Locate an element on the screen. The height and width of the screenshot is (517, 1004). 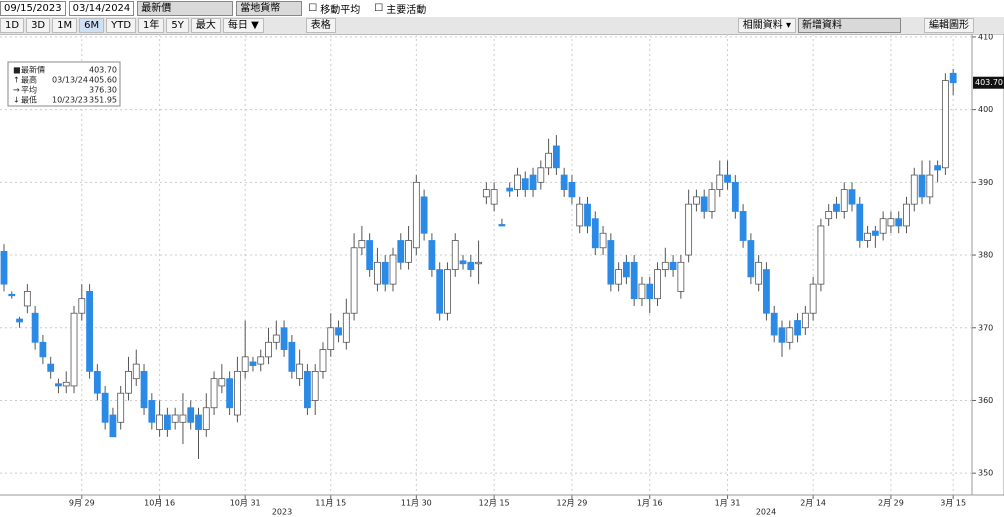
start-date: 09/15/2023 is located at coordinates (33, 8).